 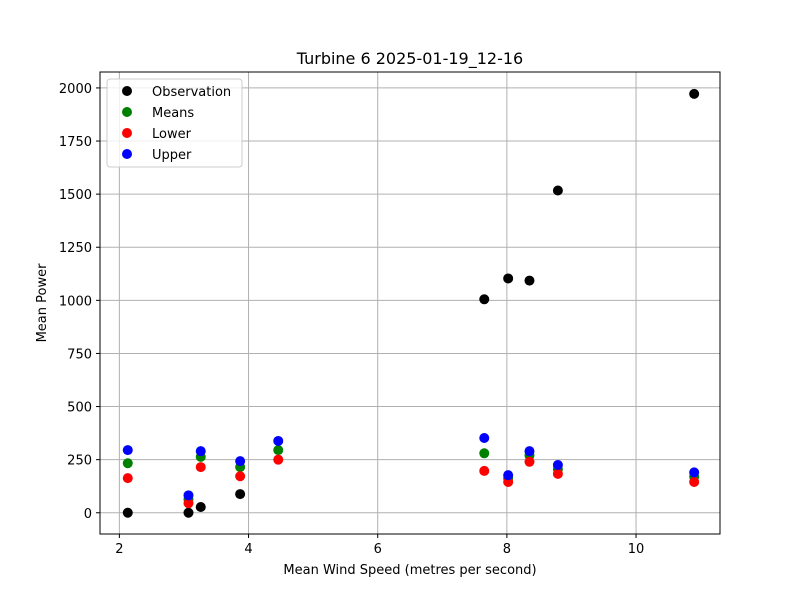 I want to click on legend-box, so click(x=174, y=123).